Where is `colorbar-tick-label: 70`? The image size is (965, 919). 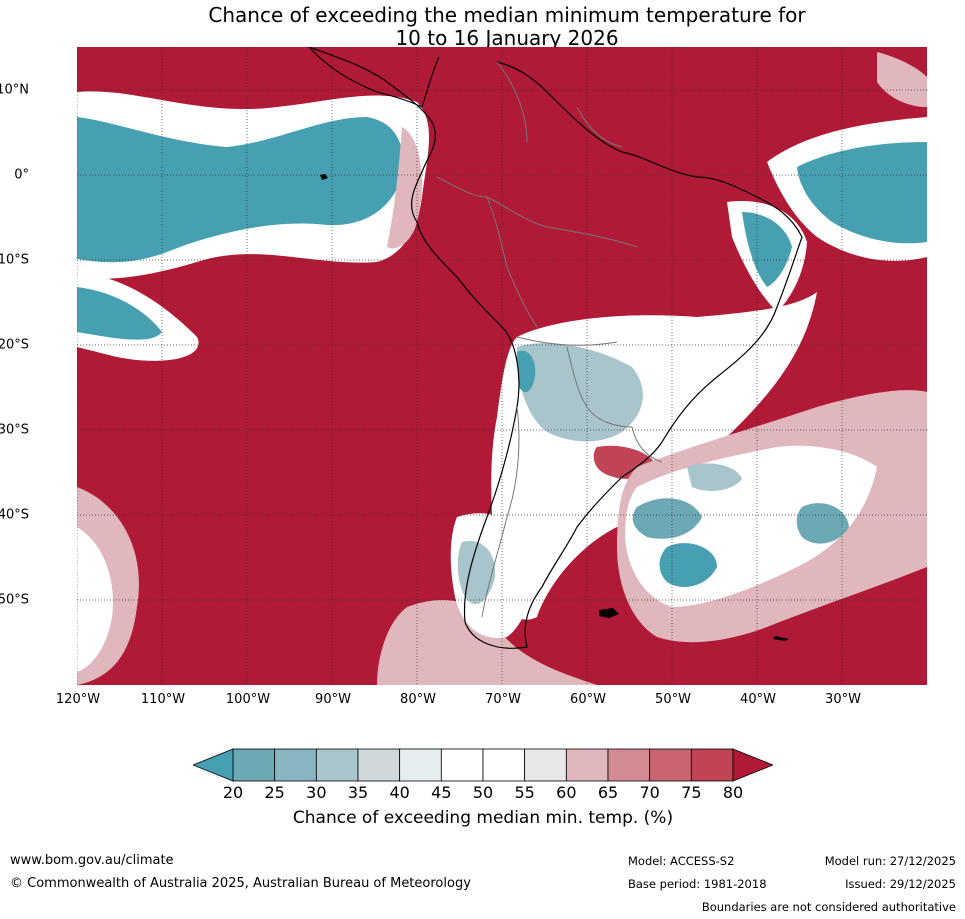 colorbar-tick-label: 70 is located at coordinates (649, 792).